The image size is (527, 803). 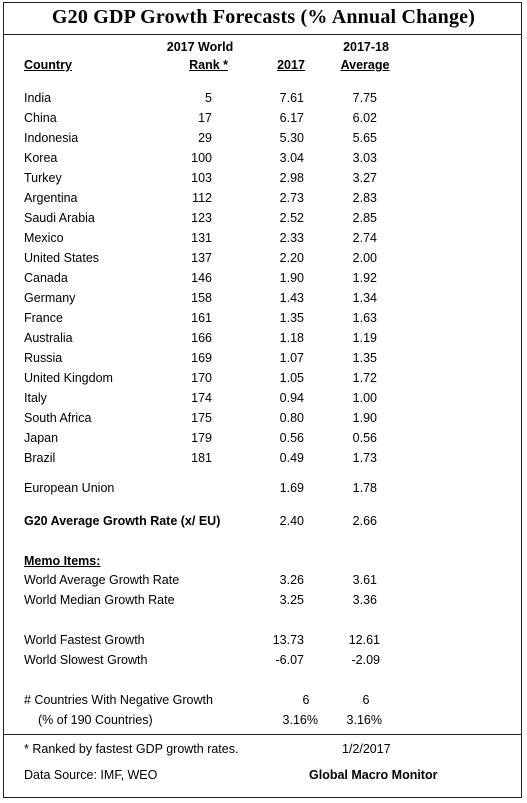 What do you see at coordinates (201, 358) in the screenshot?
I see `row-rank: 169` at bounding box center [201, 358].